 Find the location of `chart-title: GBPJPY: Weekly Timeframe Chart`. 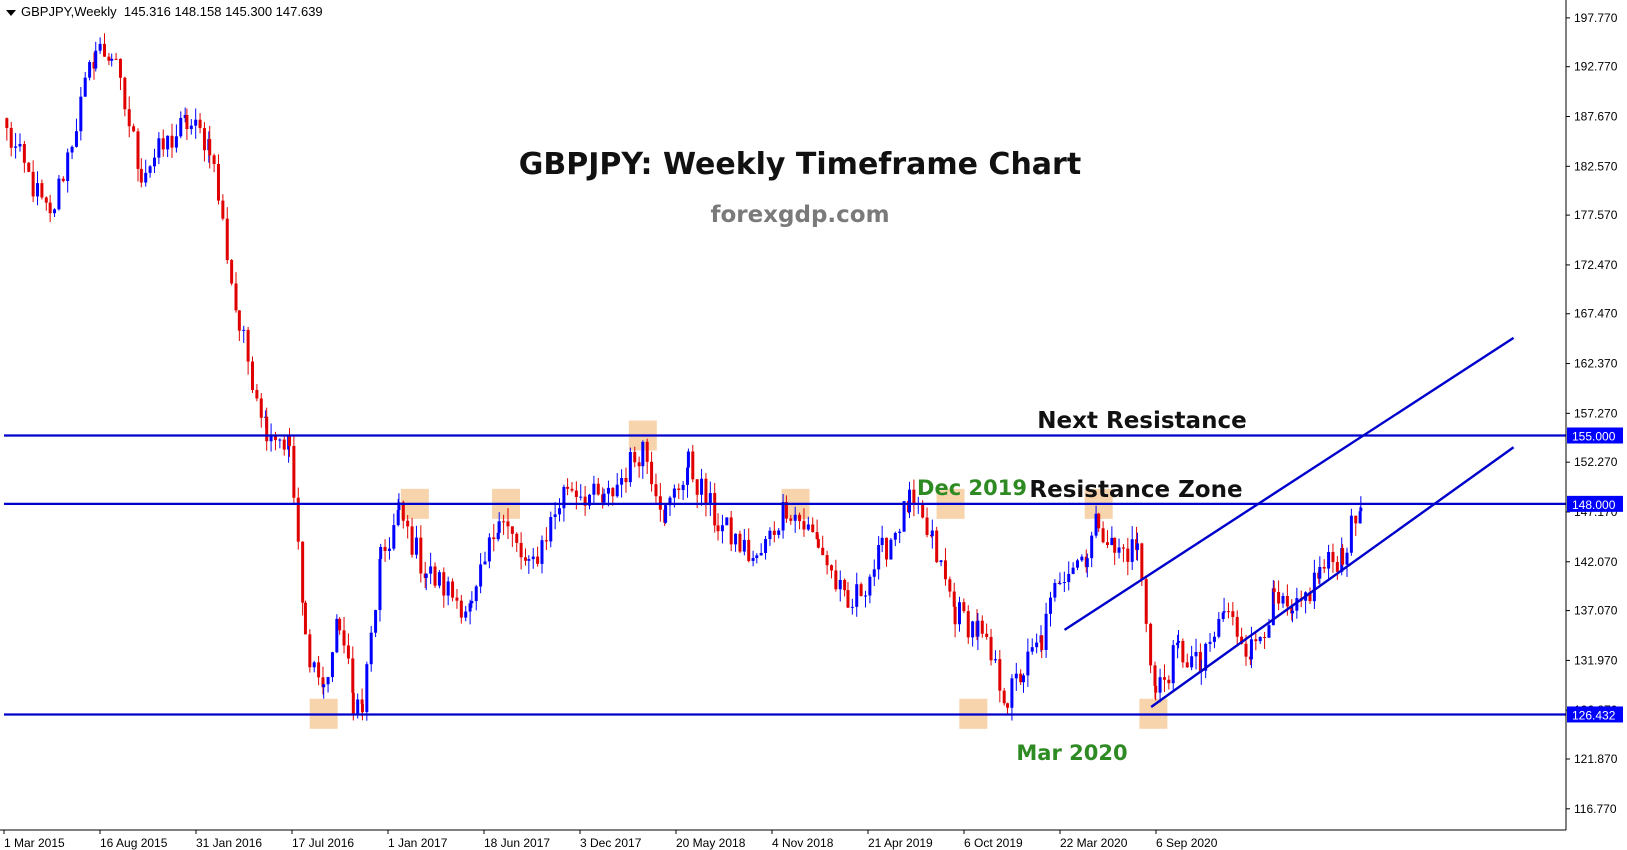

chart-title: GBPJPY: Weekly Timeframe Chart is located at coordinates (800, 164).